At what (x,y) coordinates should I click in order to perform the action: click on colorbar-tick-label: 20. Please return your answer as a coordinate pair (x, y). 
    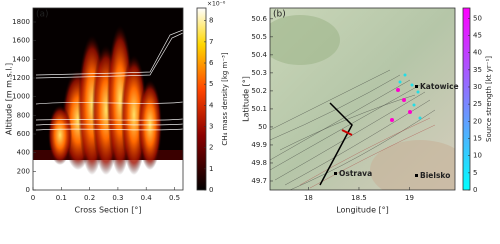
    Looking at the image, I should click on (477, 121).